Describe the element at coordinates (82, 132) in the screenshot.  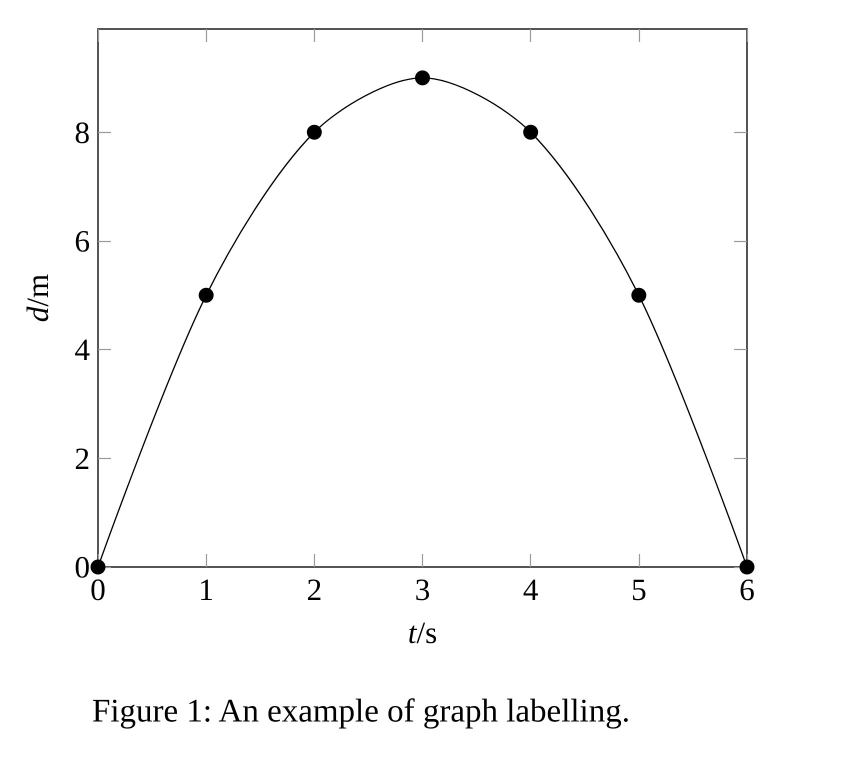
I see `y-tick-label: 8` at that location.